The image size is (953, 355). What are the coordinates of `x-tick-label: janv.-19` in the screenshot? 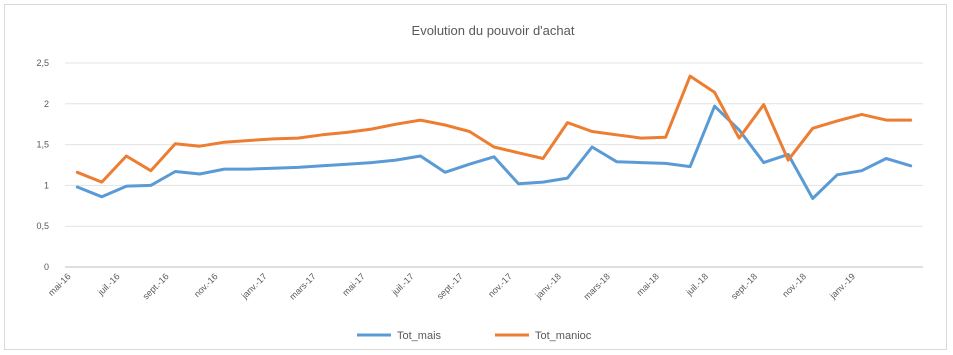 It's located at (842, 286).